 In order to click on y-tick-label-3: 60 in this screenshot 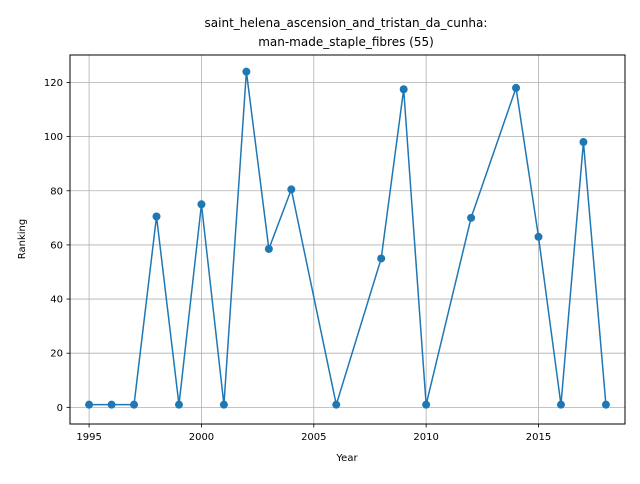, I will do `click(56, 245)`.